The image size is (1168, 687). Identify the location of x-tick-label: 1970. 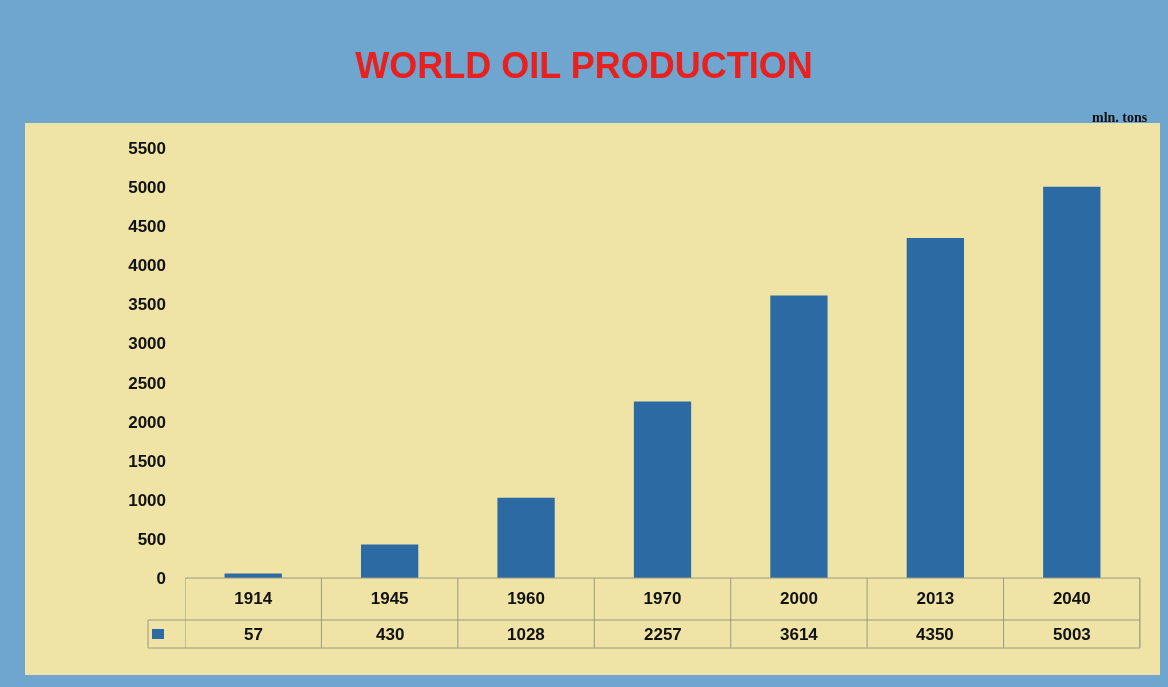
(662, 598).